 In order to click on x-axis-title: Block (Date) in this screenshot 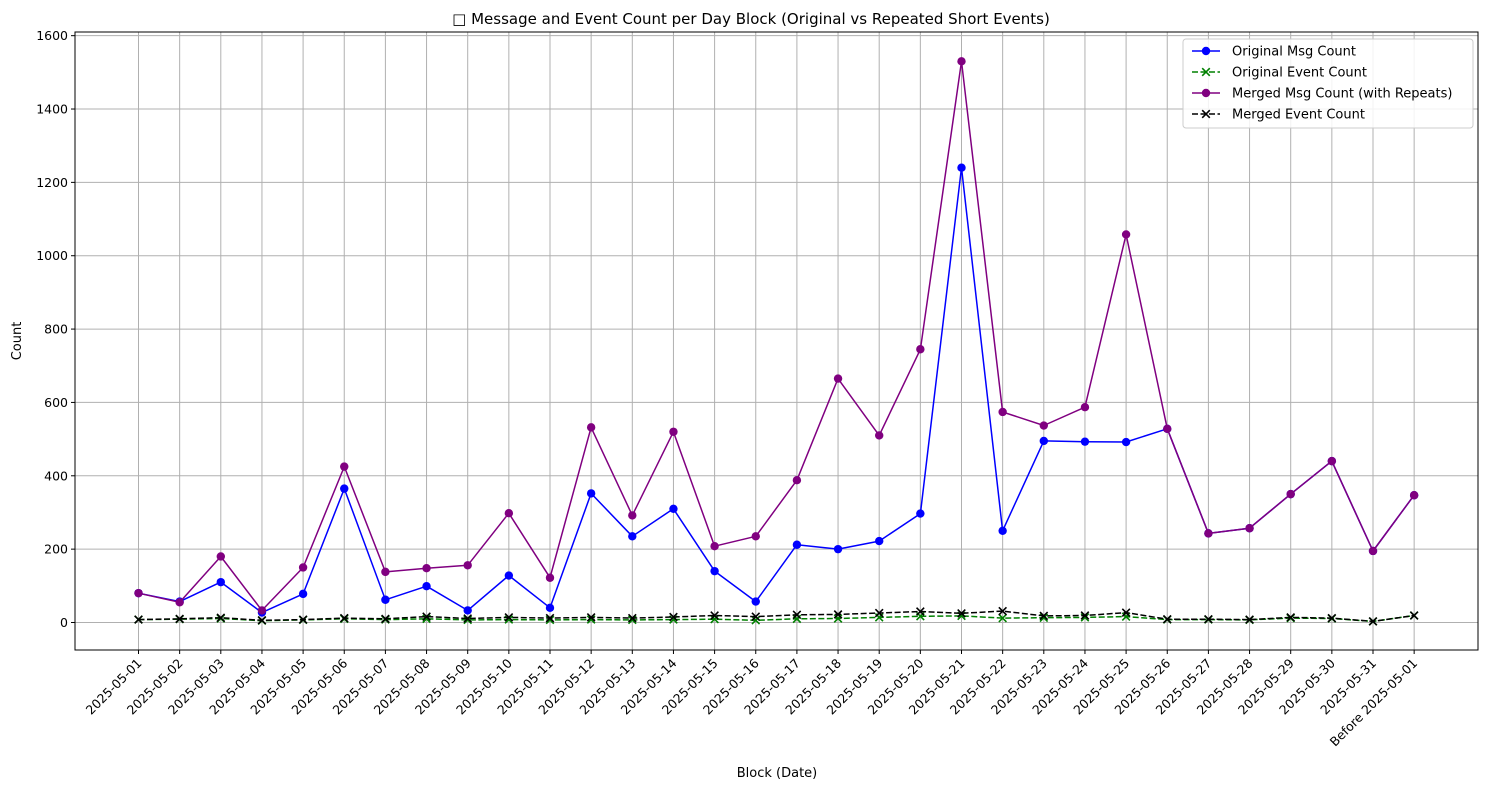, I will do `click(777, 773)`.